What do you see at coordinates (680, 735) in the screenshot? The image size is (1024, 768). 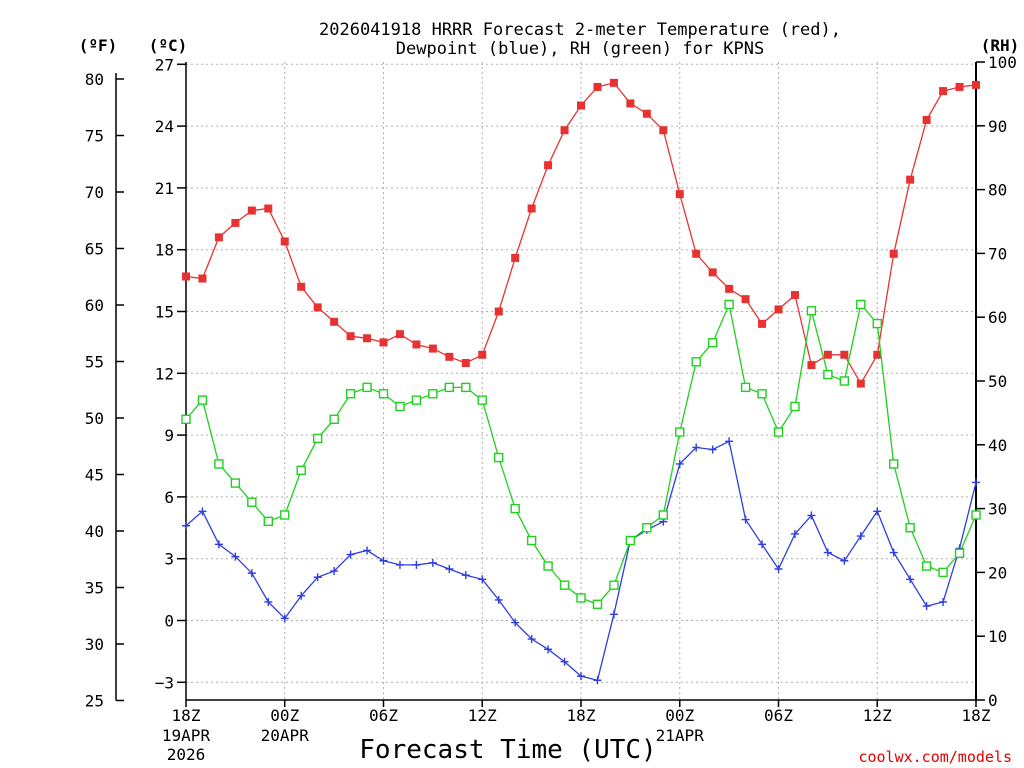 I see `x-tick-date-label: 21APR` at bounding box center [680, 735].